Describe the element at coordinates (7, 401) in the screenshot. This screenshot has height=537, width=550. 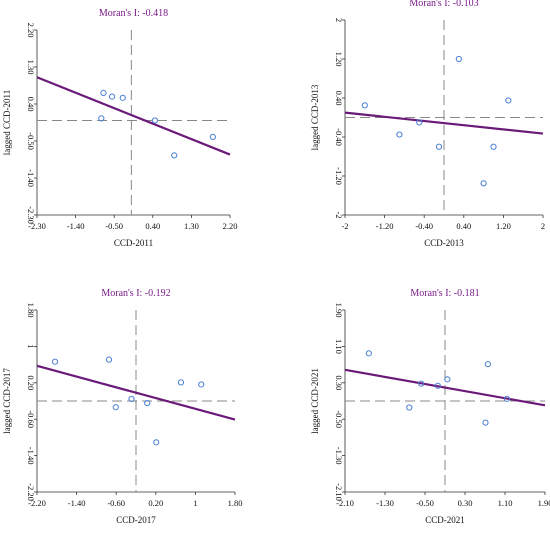
I see `y-axis-label: lagged CCD-2017` at that location.